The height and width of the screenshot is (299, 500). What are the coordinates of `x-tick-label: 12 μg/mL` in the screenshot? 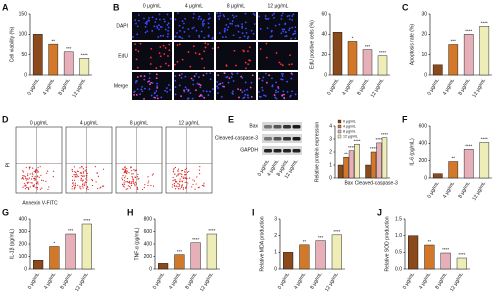 It's located at (479, 87).